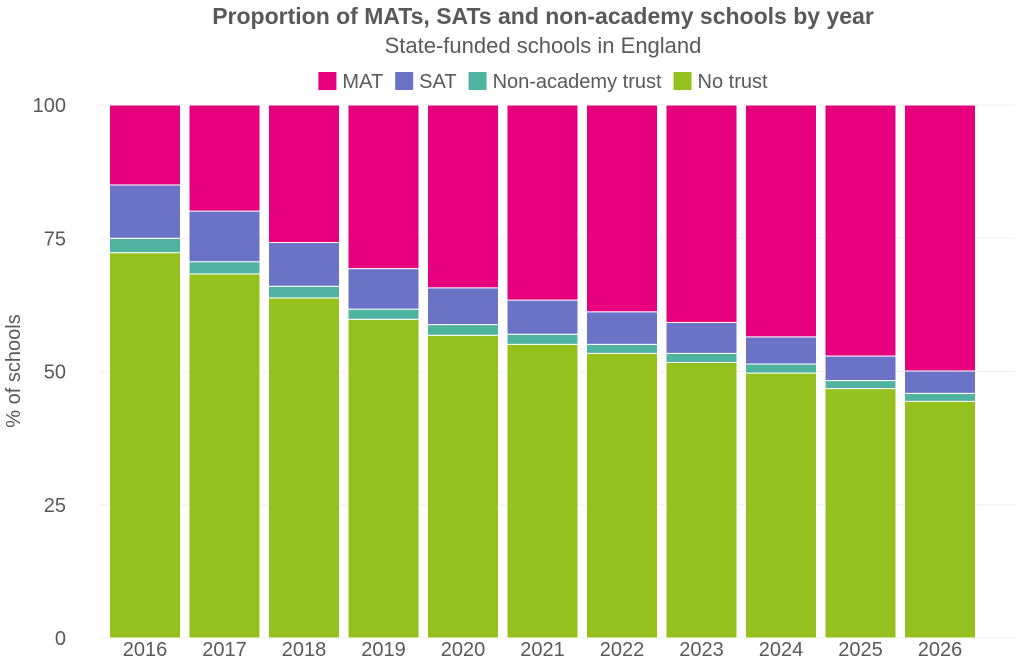 This screenshot has width=1024, height=665. I want to click on x-tick-label: 2023, so click(701, 650).